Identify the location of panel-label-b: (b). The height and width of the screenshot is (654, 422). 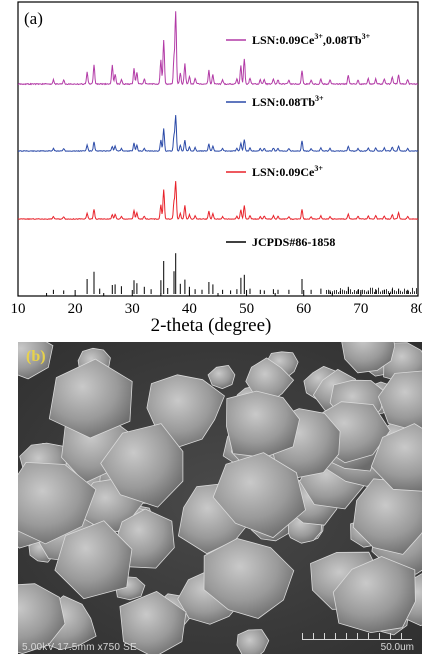
(36, 356).